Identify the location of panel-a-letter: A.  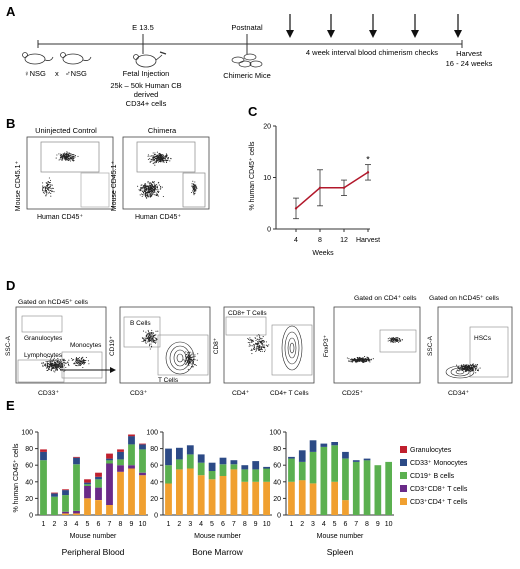
(11, 11).